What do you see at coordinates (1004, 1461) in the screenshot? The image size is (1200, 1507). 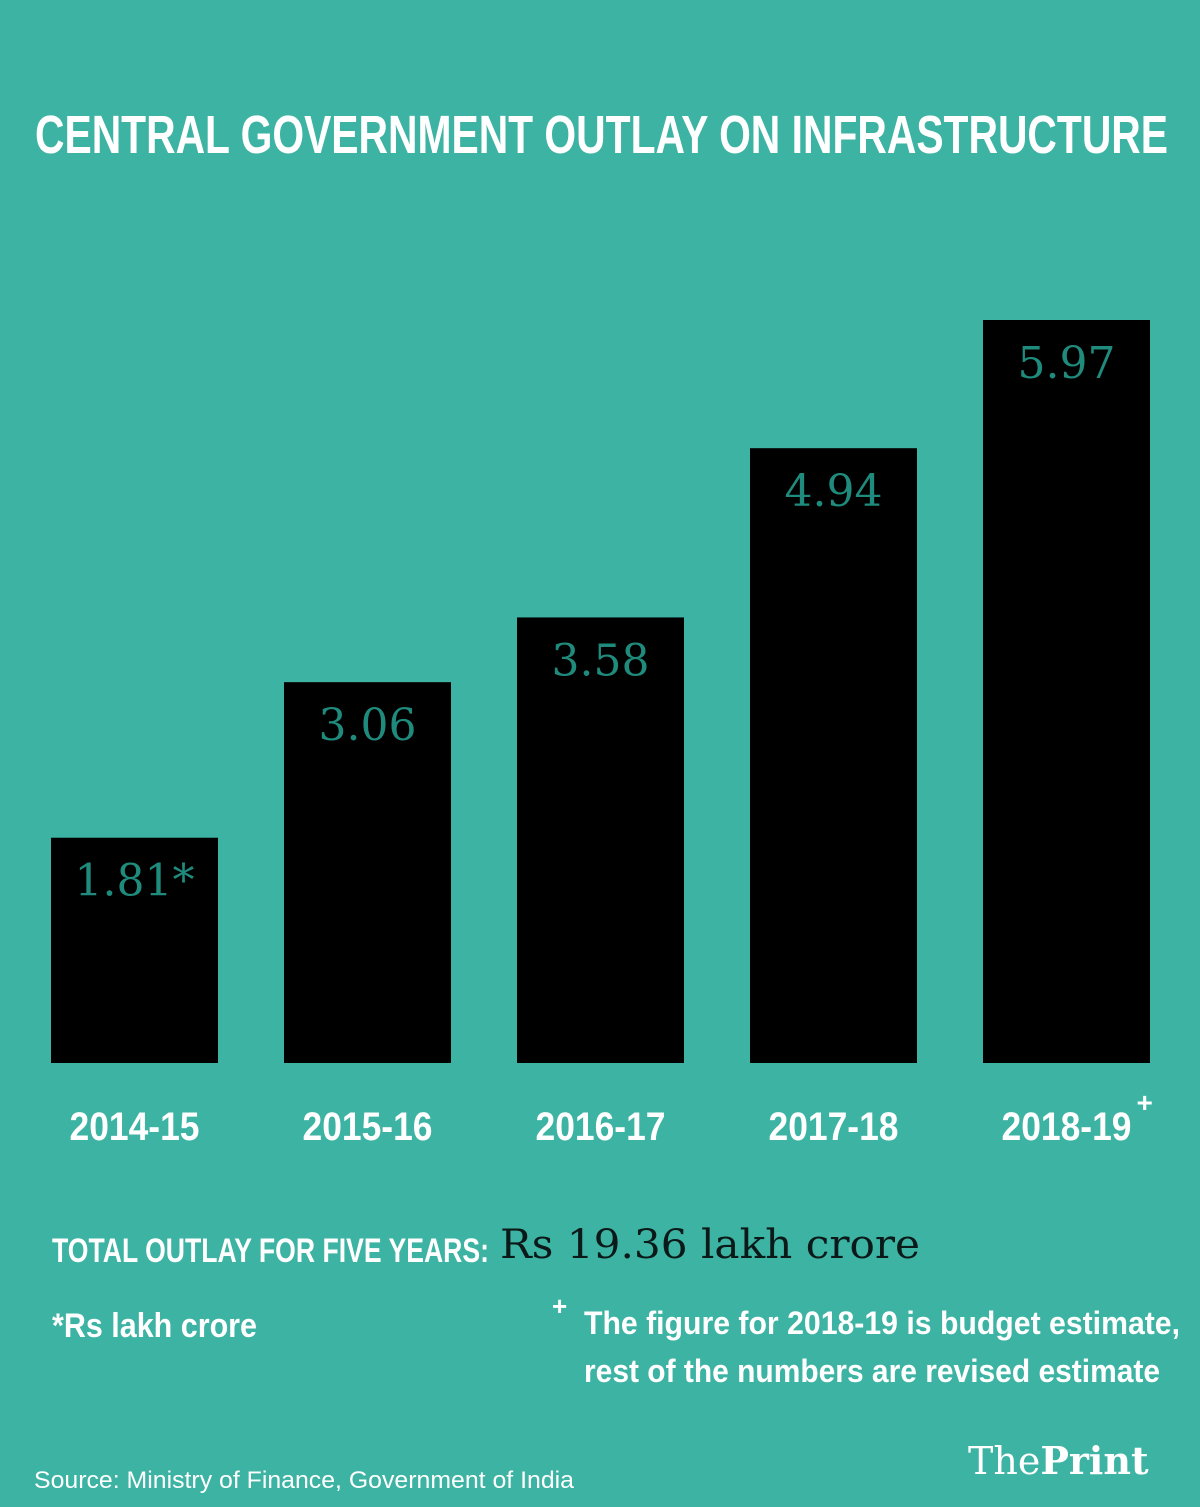 I see `brand-part: The` at bounding box center [1004, 1461].